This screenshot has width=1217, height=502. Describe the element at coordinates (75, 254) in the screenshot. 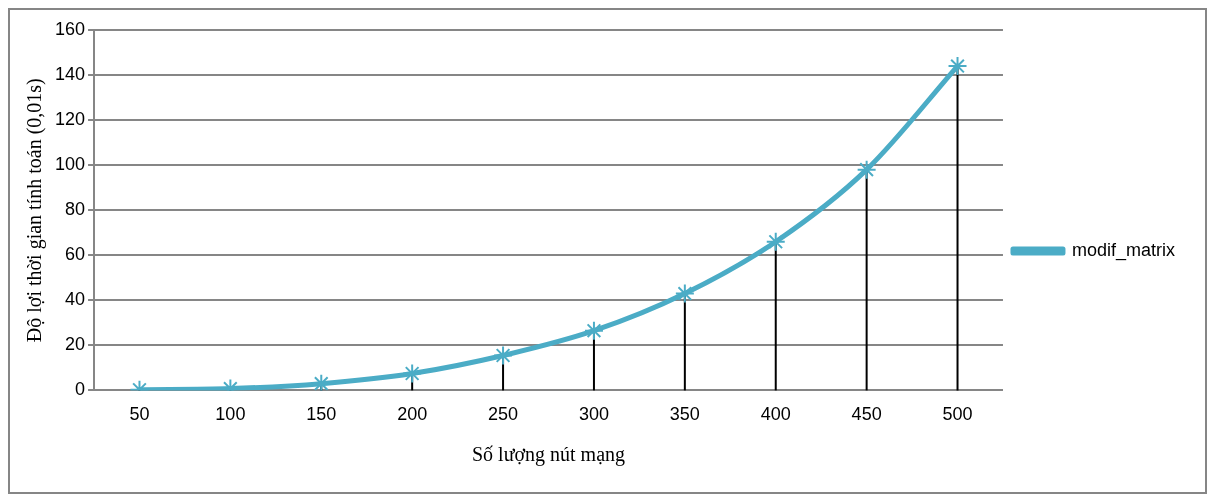

I see `y-tick-label: 60` at that location.